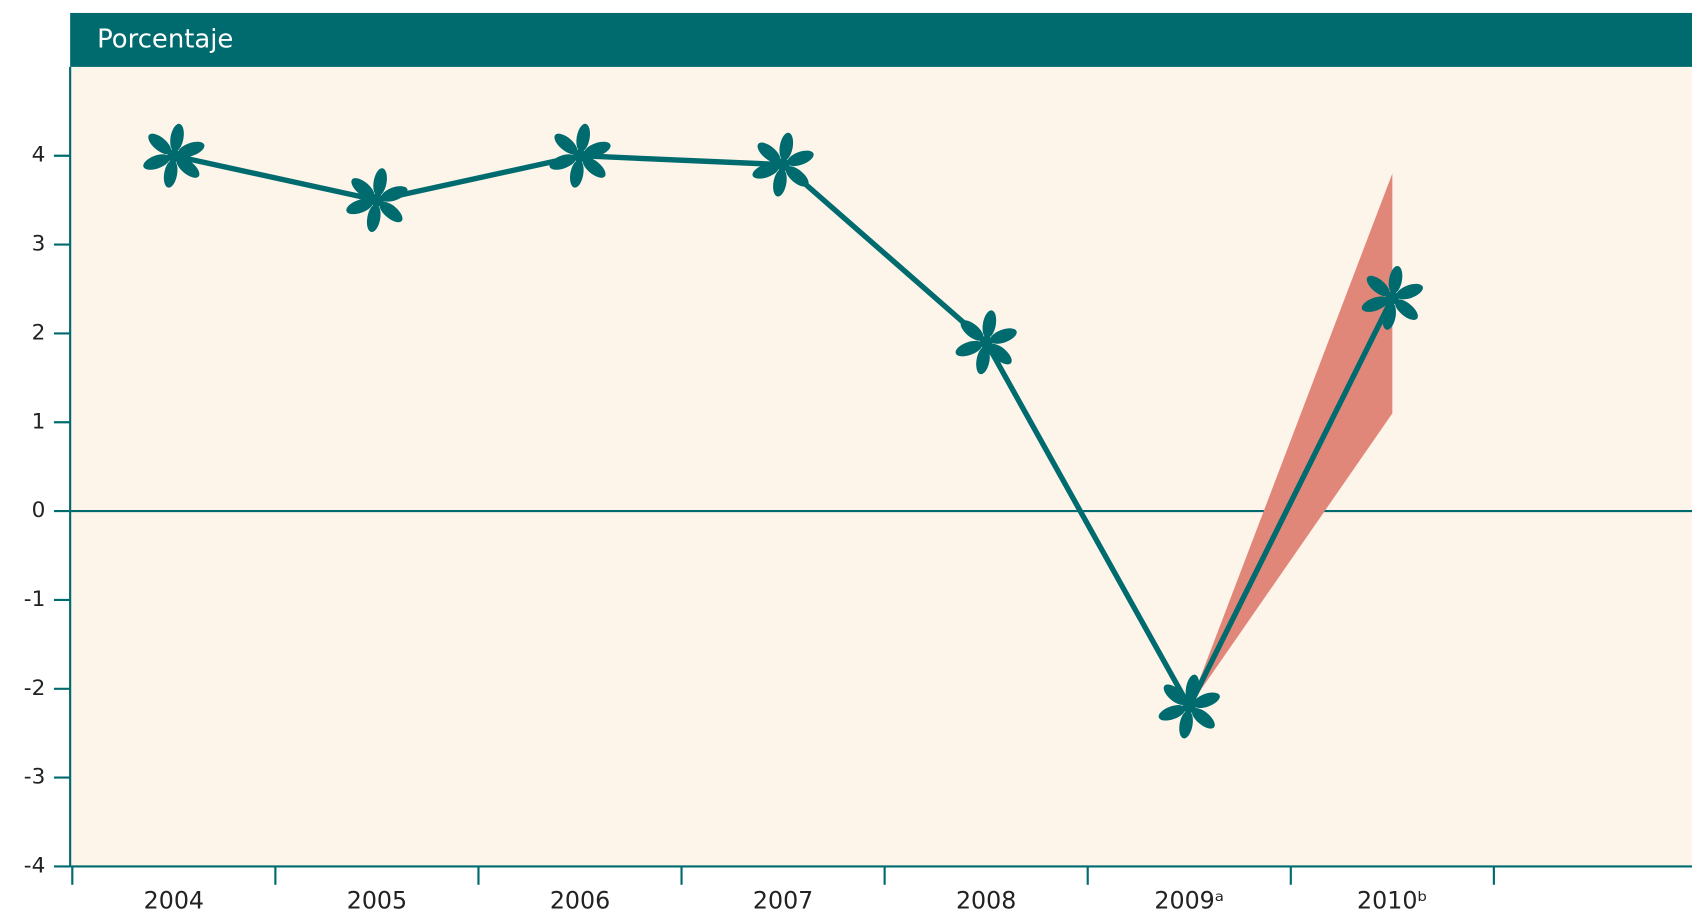  What do you see at coordinates (35, 777) in the screenshot?
I see `y-tick-label: -3` at bounding box center [35, 777].